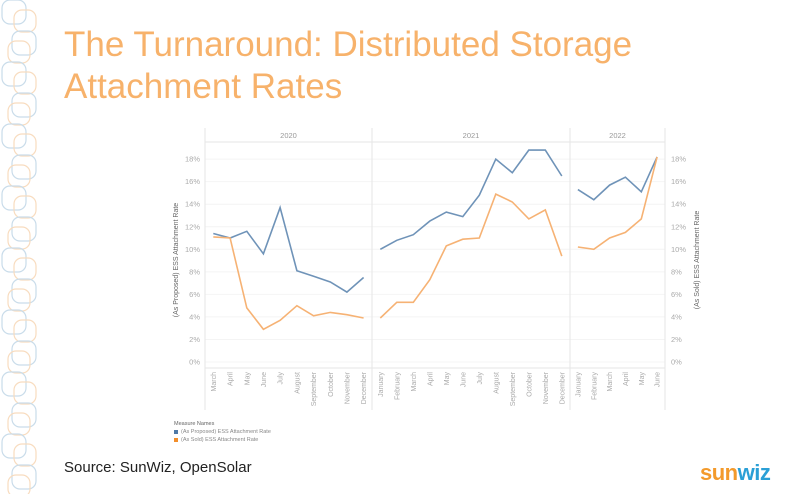  Describe the element at coordinates (617, 203) in the screenshot. I see `series-line-sold-2022` at that location.